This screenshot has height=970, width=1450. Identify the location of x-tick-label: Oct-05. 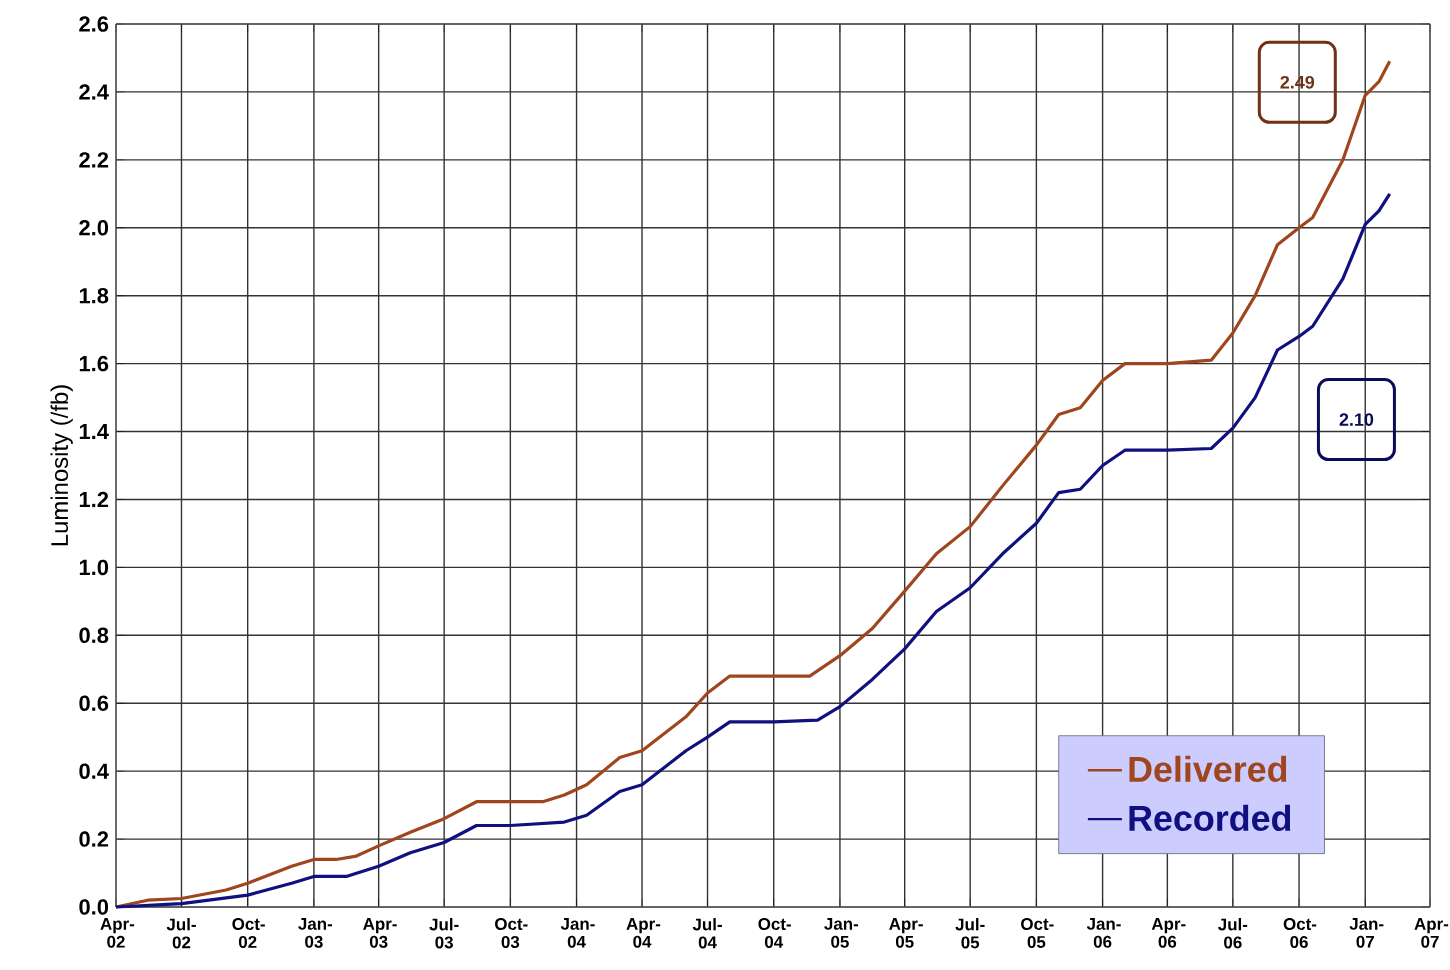
(1037, 933).